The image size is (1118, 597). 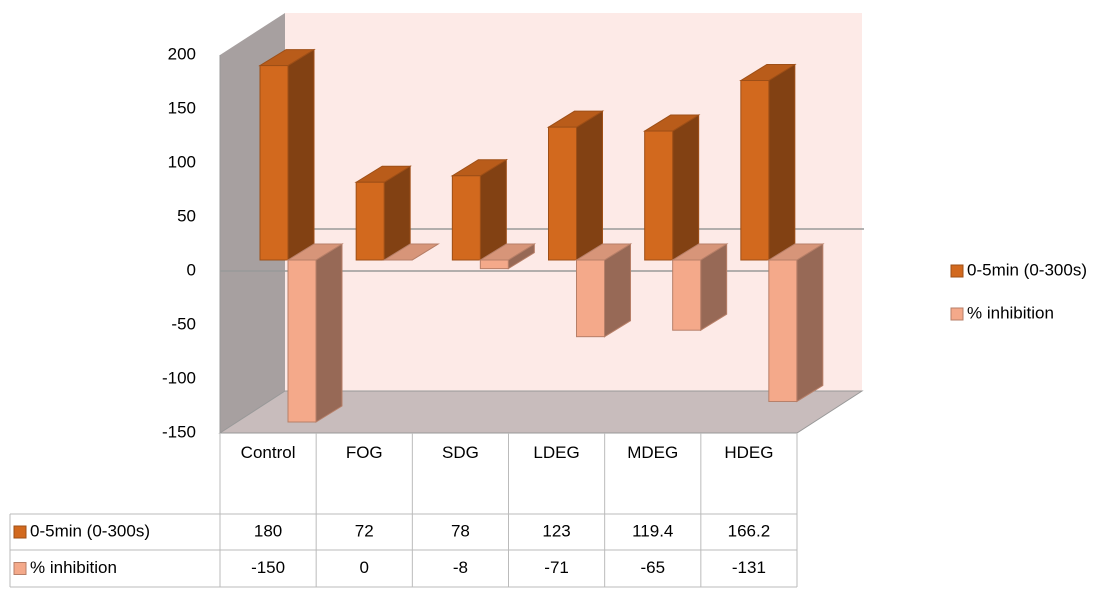 I want to click on x-tick-label: FOG, so click(x=364, y=452).